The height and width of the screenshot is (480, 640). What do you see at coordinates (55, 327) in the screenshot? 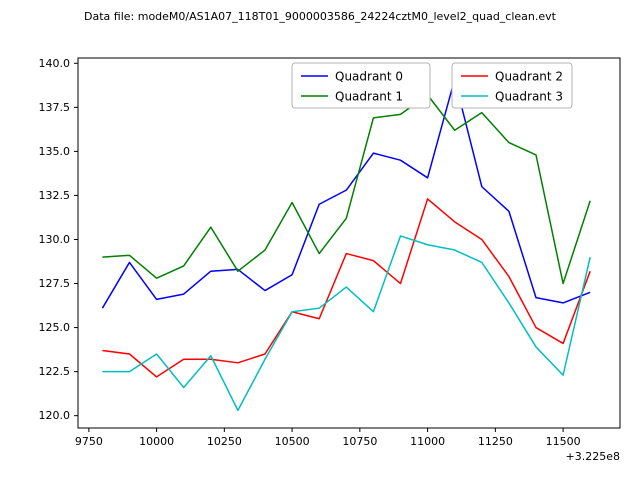
I see `y-tick-label: 125.0` at bounding box center [55, 327].